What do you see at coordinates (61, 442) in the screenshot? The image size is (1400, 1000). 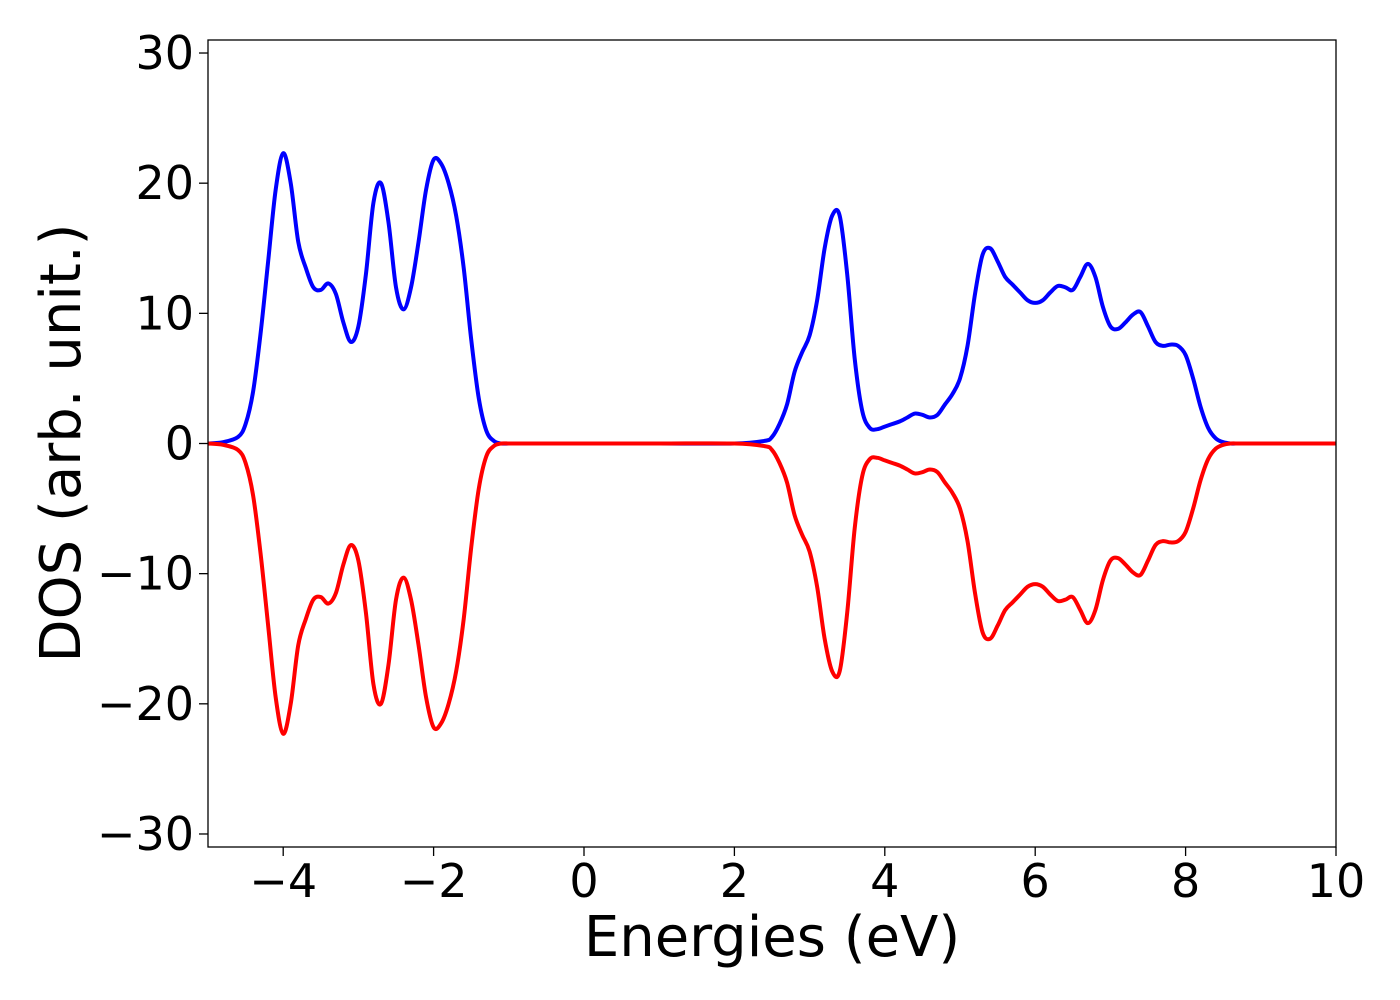 I see `y-axis-title: DOS (arb. unit.)` at bounding box center [61, 442].